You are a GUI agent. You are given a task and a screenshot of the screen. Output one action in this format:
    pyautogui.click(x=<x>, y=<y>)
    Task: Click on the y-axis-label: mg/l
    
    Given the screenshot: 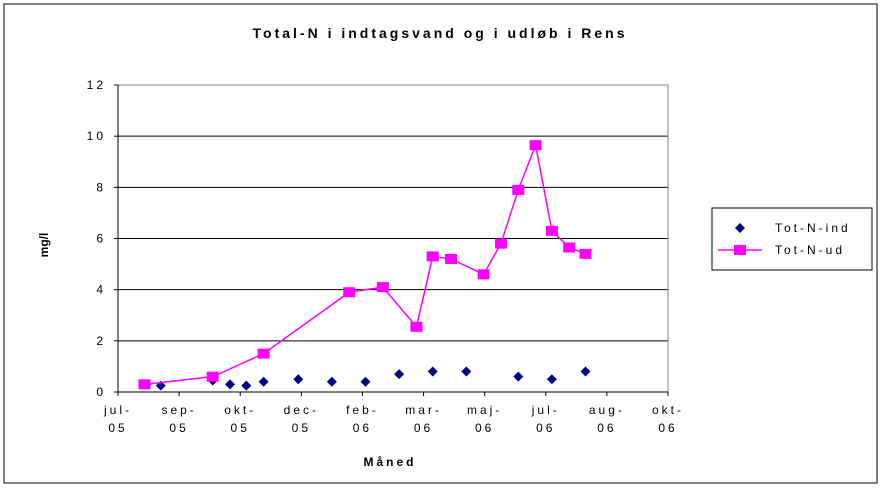 What is the action you would take?
    pyautogui.click(x=44, y=245)
    